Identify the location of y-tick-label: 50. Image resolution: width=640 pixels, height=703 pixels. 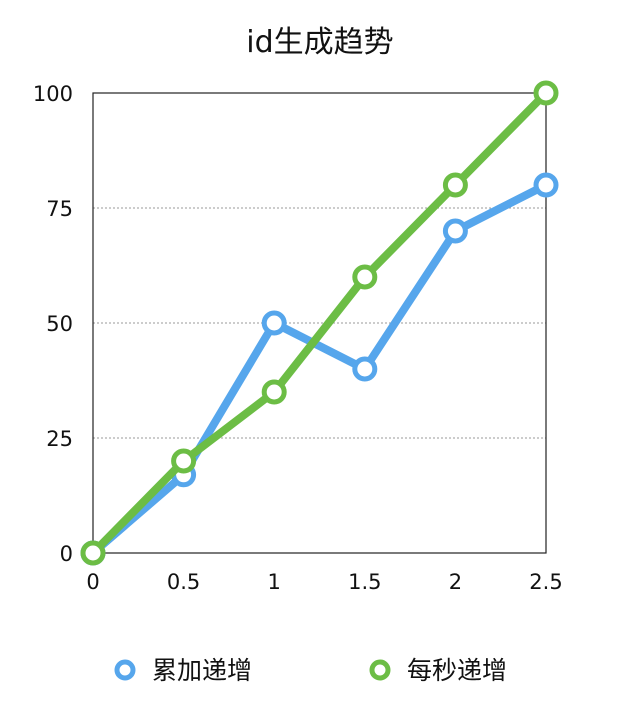
(59, 324).